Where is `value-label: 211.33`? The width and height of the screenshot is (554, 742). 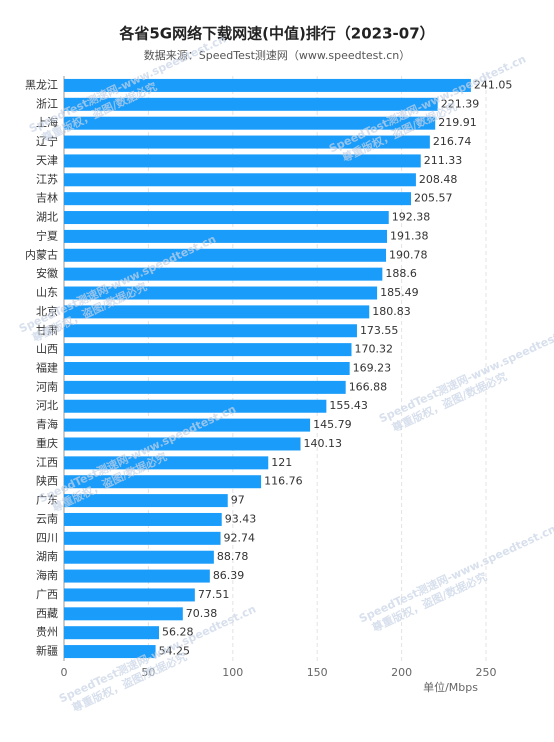 value-label: 211.33 is located at coordinates (443, 160).